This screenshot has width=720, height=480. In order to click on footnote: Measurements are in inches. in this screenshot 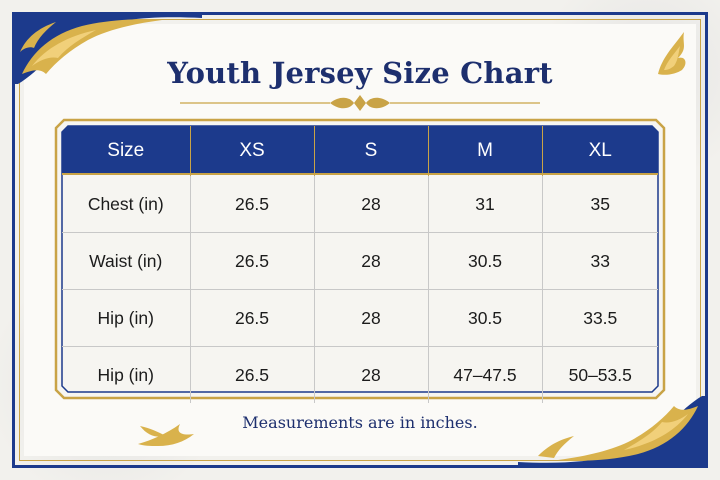, I will do `click(360, 422)`.